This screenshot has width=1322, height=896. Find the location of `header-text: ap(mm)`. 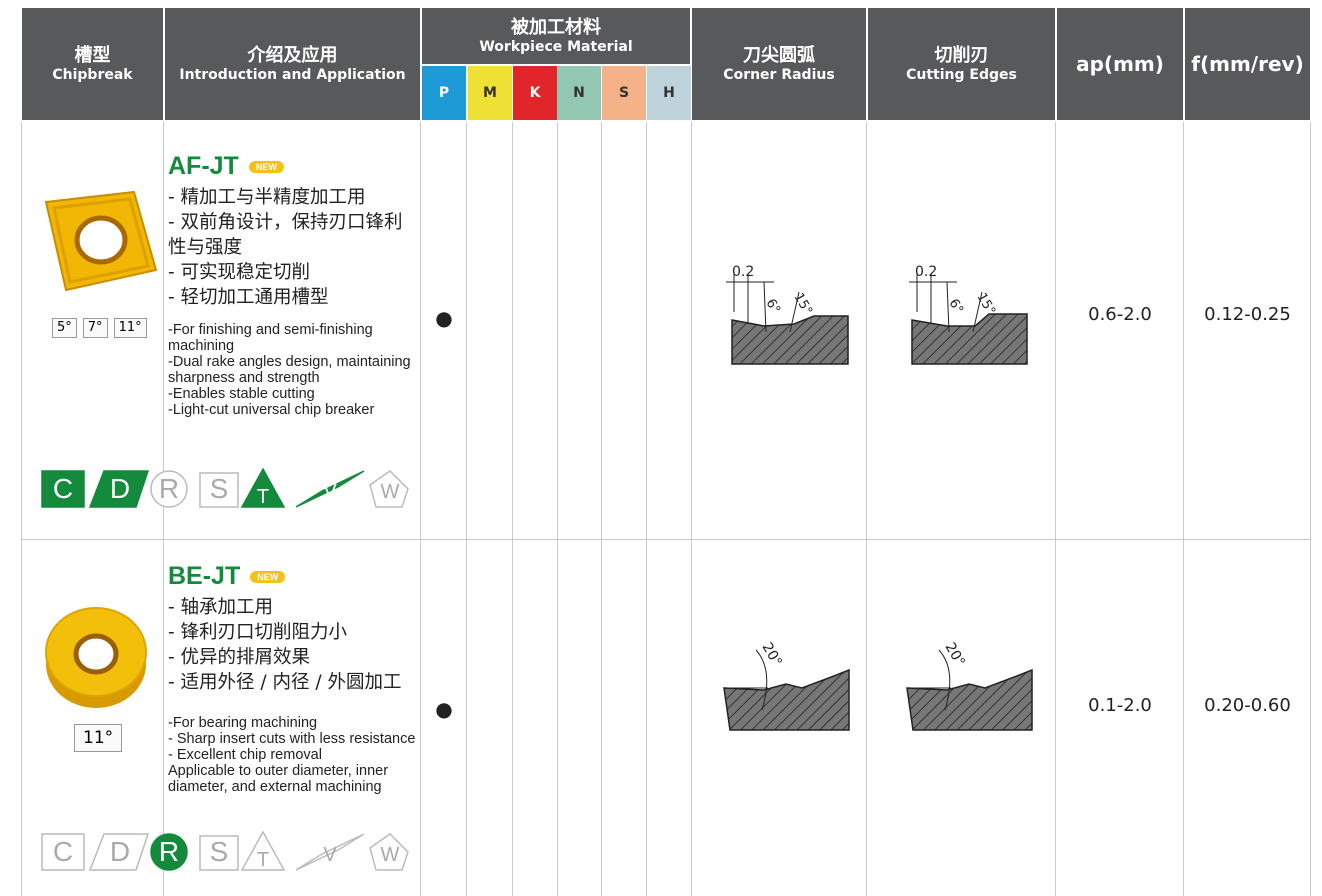

header-text: ap(mm) is located at coordinates (1120, 64).